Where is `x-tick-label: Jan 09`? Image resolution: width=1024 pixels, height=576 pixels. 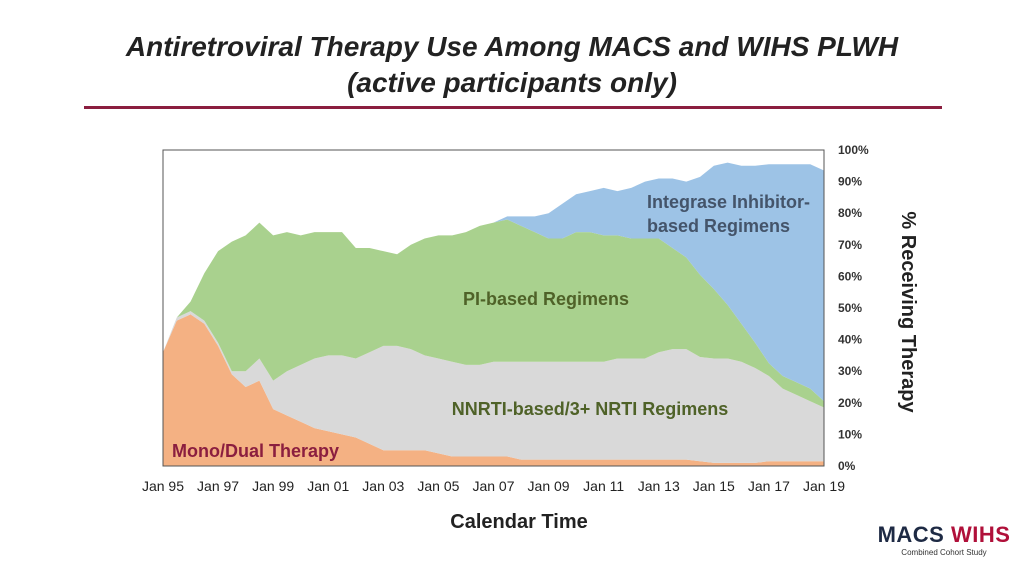
x-tick-label: Jan 09 is located at coordinates (549, 486).